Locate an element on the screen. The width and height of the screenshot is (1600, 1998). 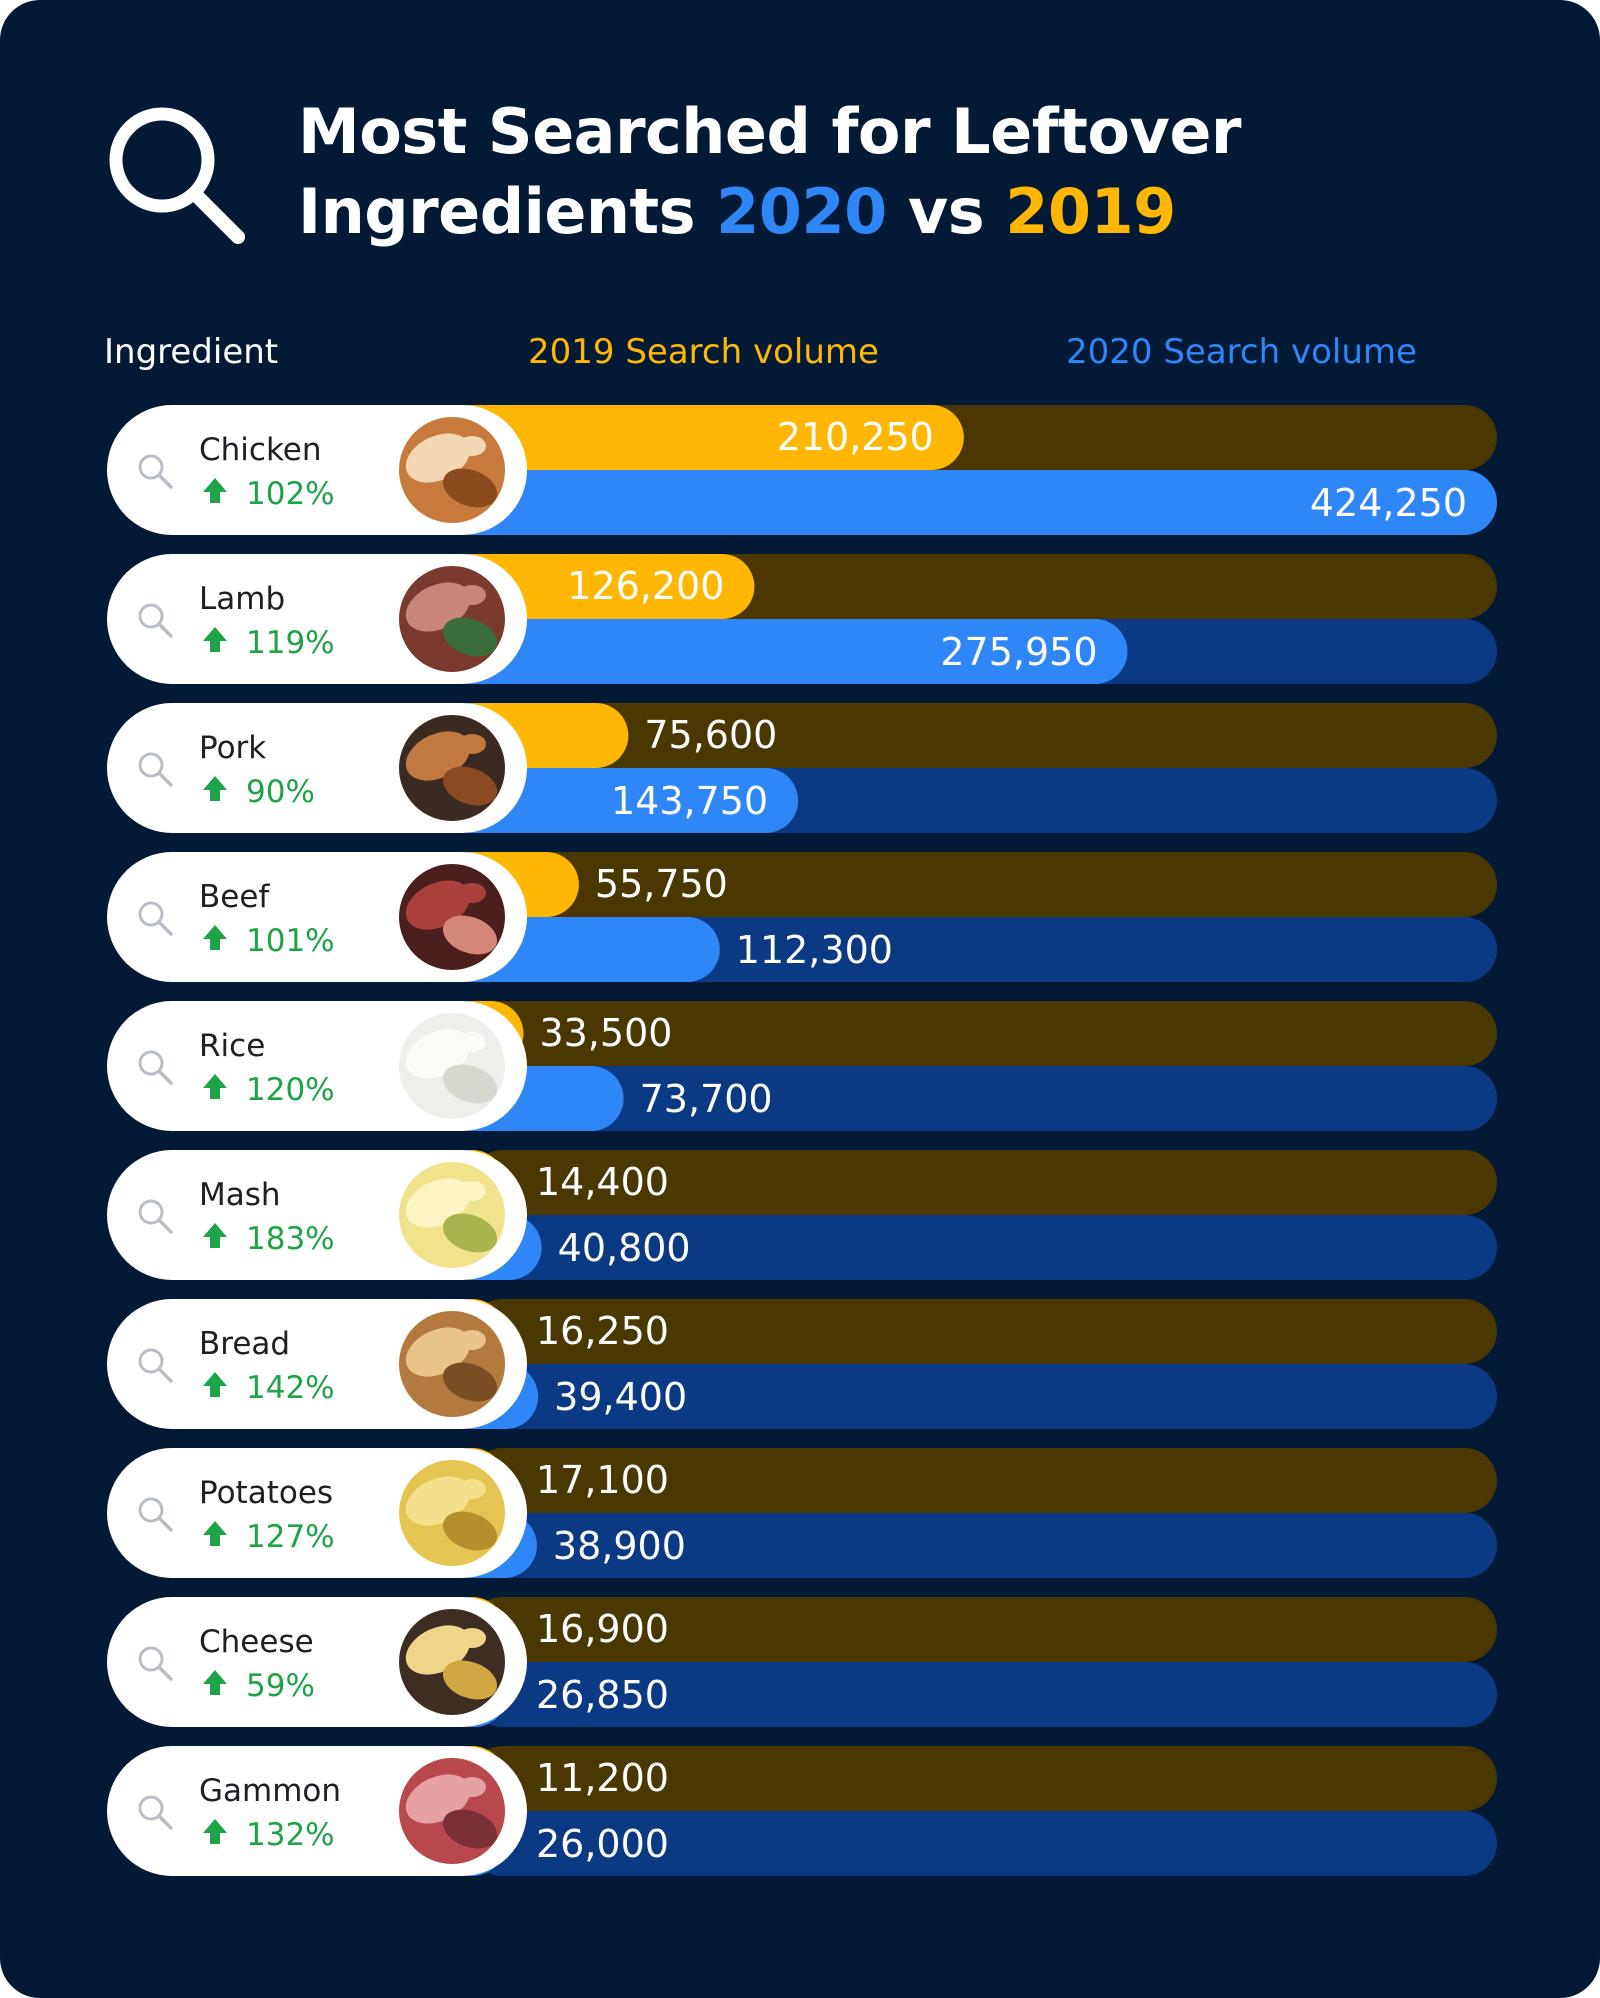
percent-change-mash: 183% is located at coordinates (290, 1239).